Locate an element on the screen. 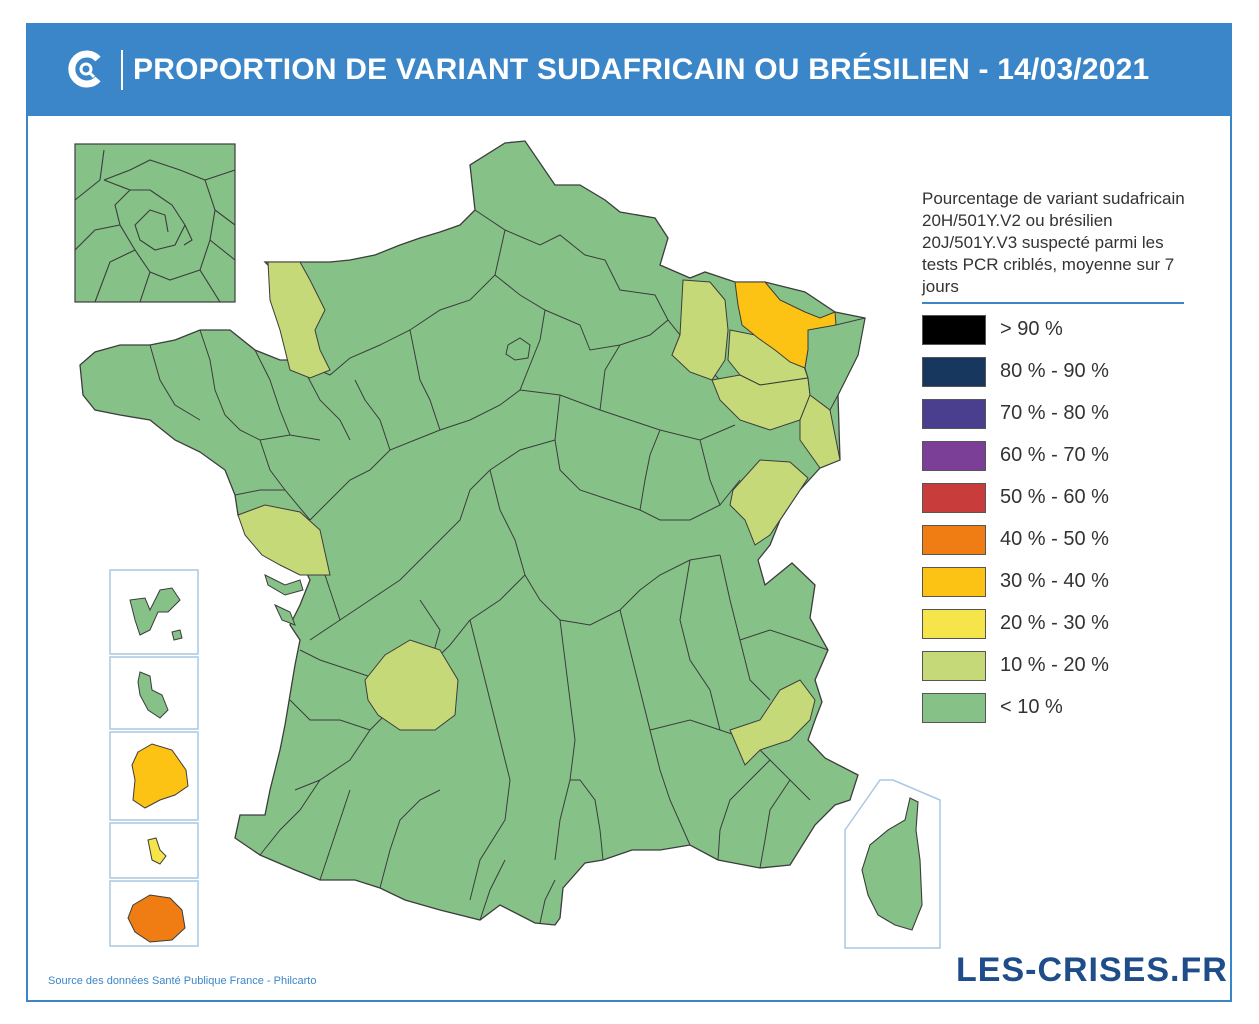  overseas-insets is located at coordinates (154, 758).